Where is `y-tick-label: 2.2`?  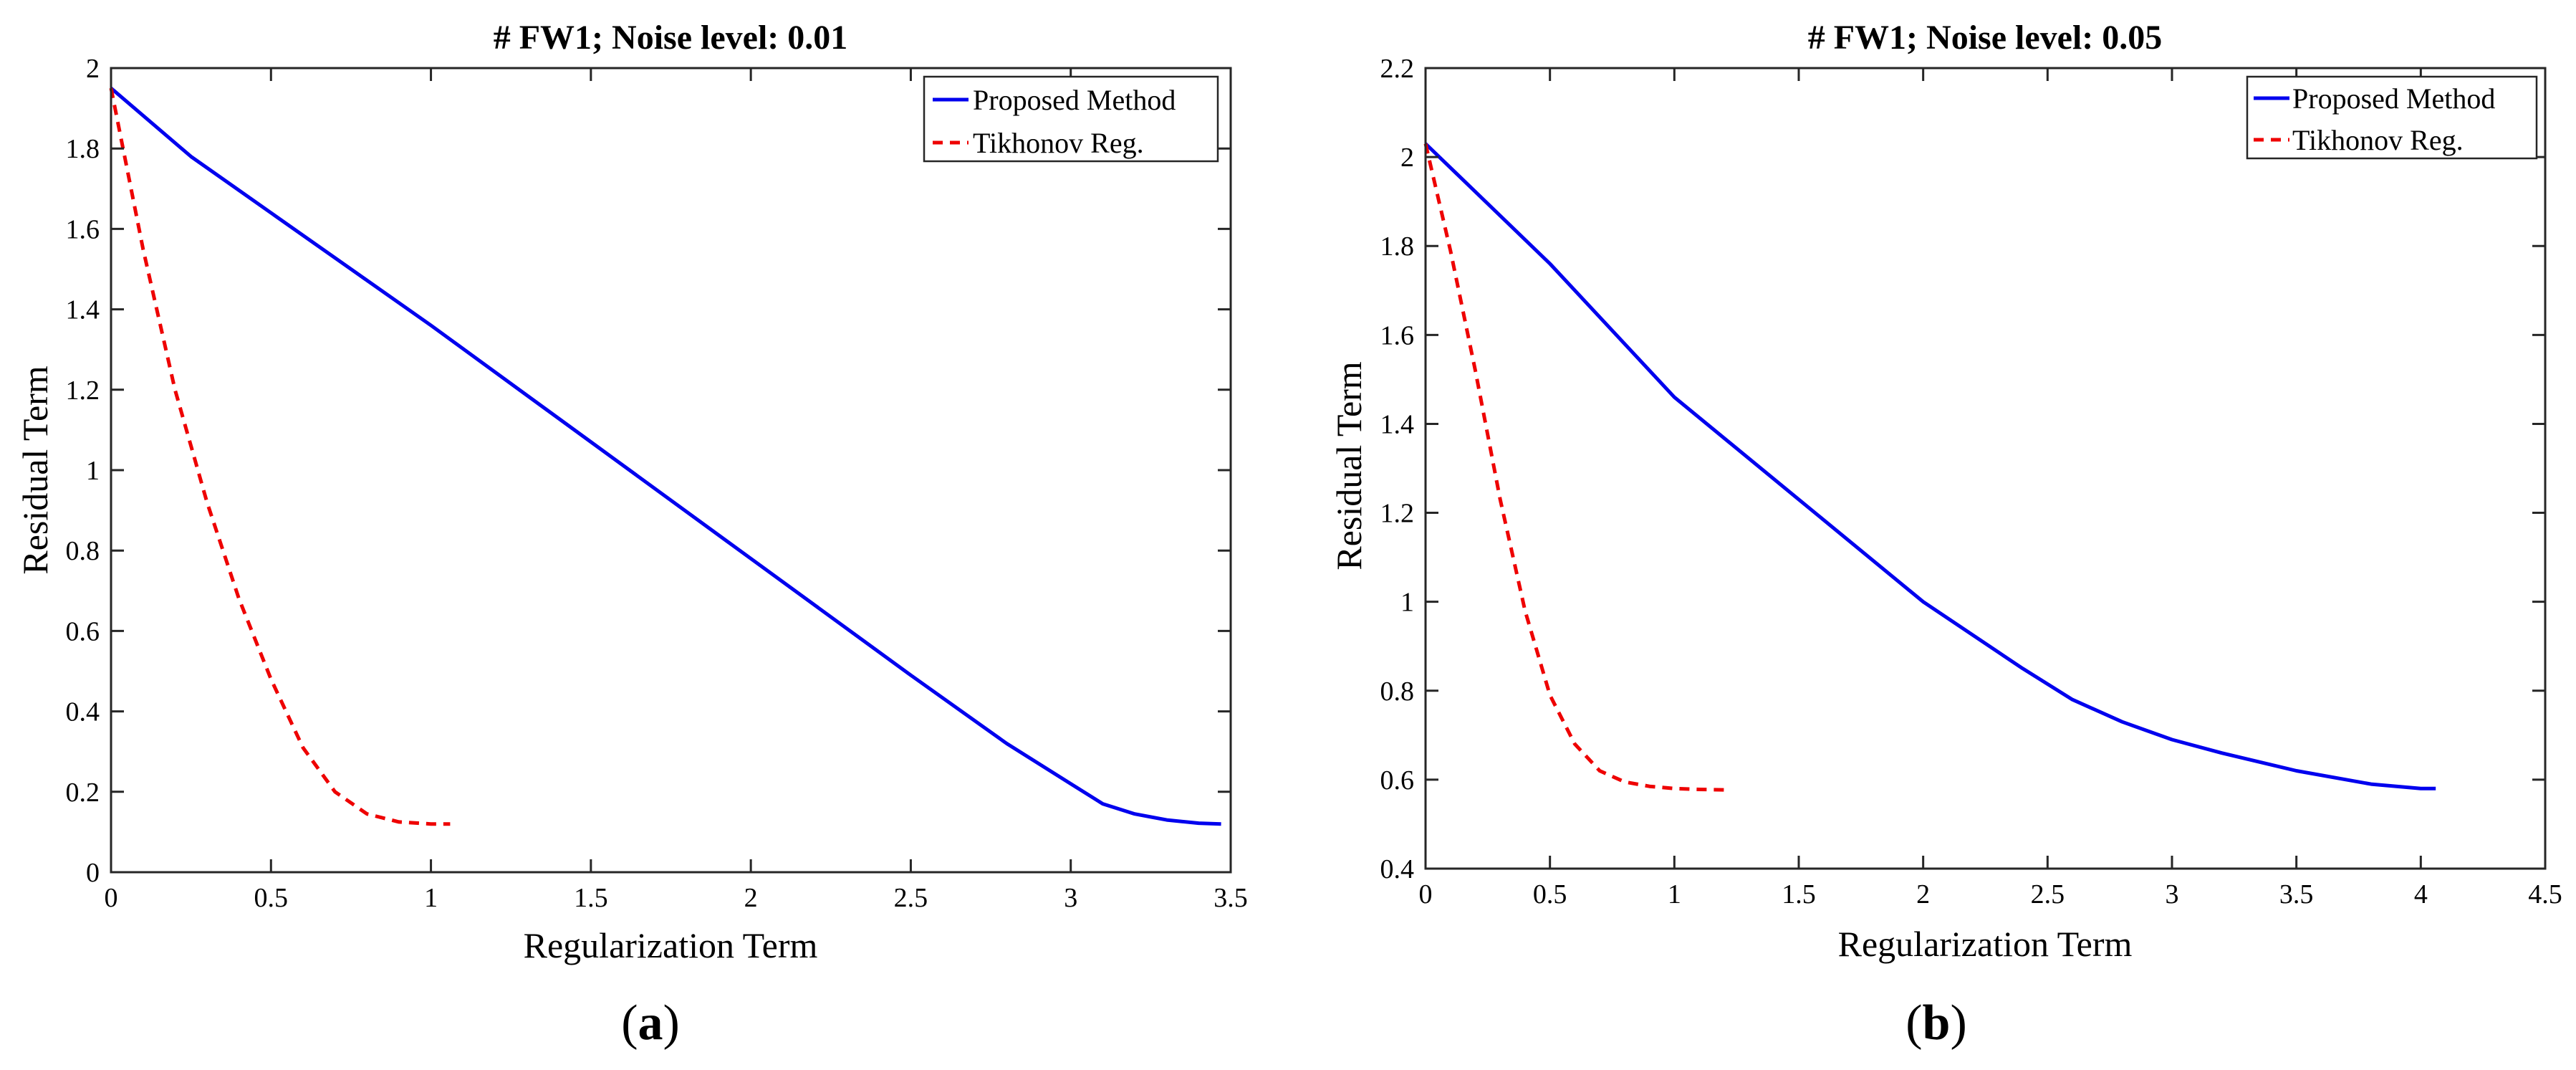 y-tick-label: 2.2 is located at coordinates (1397, 69).